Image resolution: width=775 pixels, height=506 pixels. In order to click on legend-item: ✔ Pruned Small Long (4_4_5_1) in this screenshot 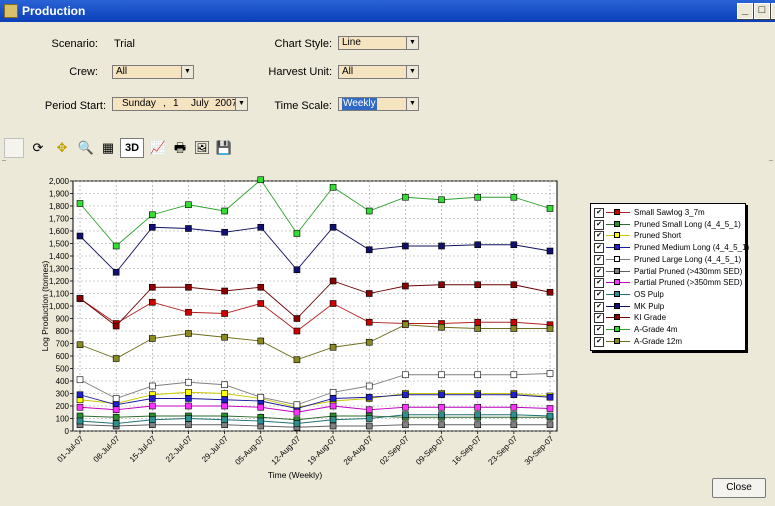, I will do `click(669, 224)`.